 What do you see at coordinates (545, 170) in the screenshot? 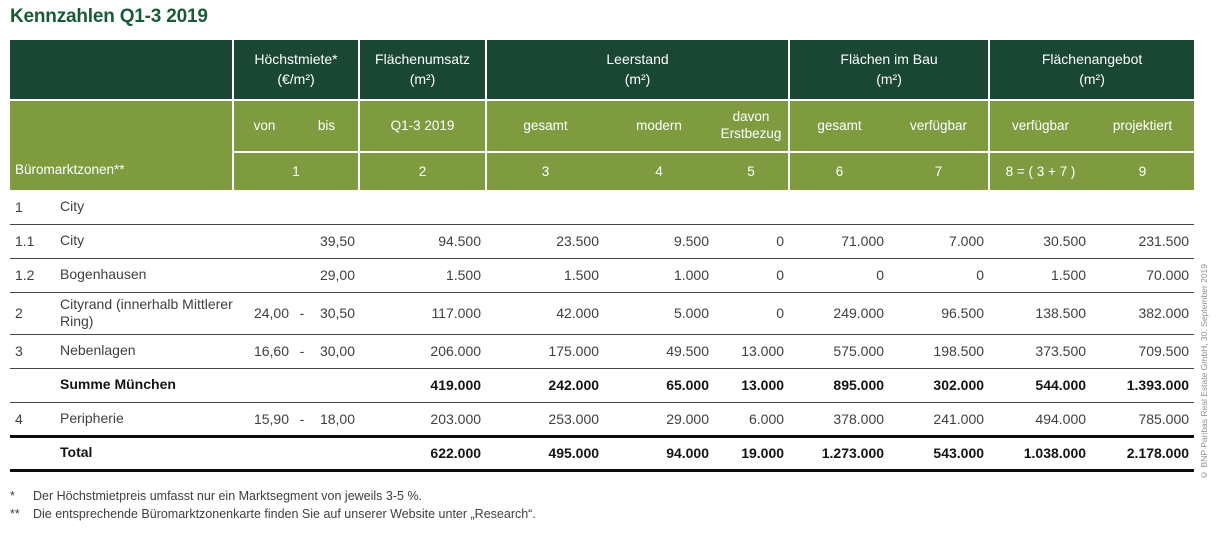
I see `colnum-3: 3` at bounding box center [545, 170].